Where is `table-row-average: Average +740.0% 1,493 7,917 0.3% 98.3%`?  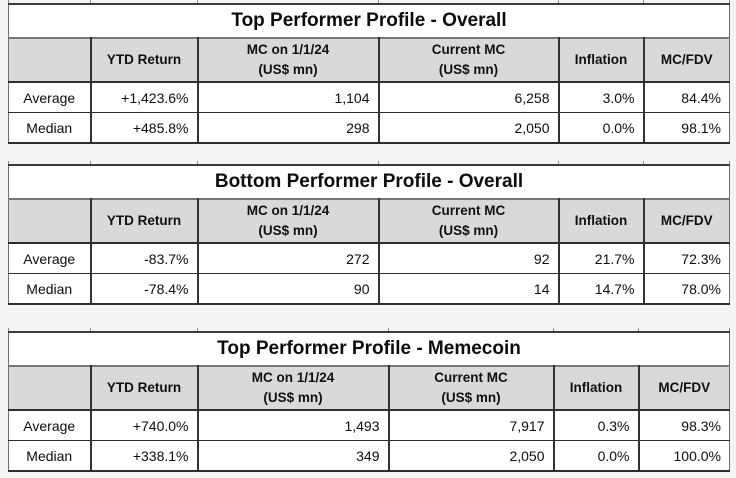 table-row-average: Average +740.0% 1,493 7,917 0.3% 98.3% is located at coordinates (369, 425).